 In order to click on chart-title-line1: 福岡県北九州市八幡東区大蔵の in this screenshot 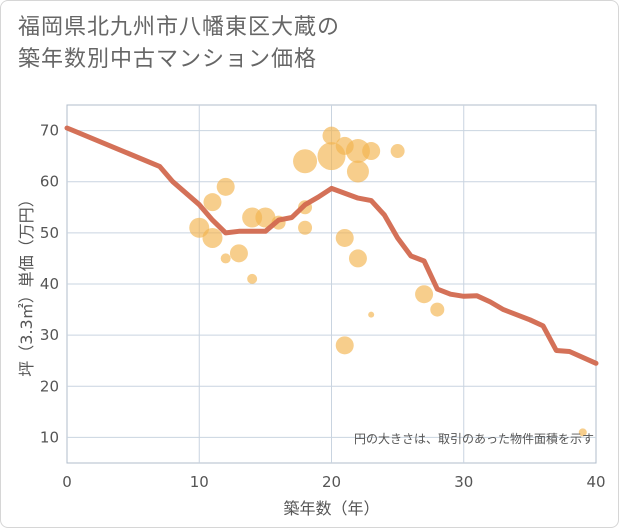, I will do `click(179, 27)`.